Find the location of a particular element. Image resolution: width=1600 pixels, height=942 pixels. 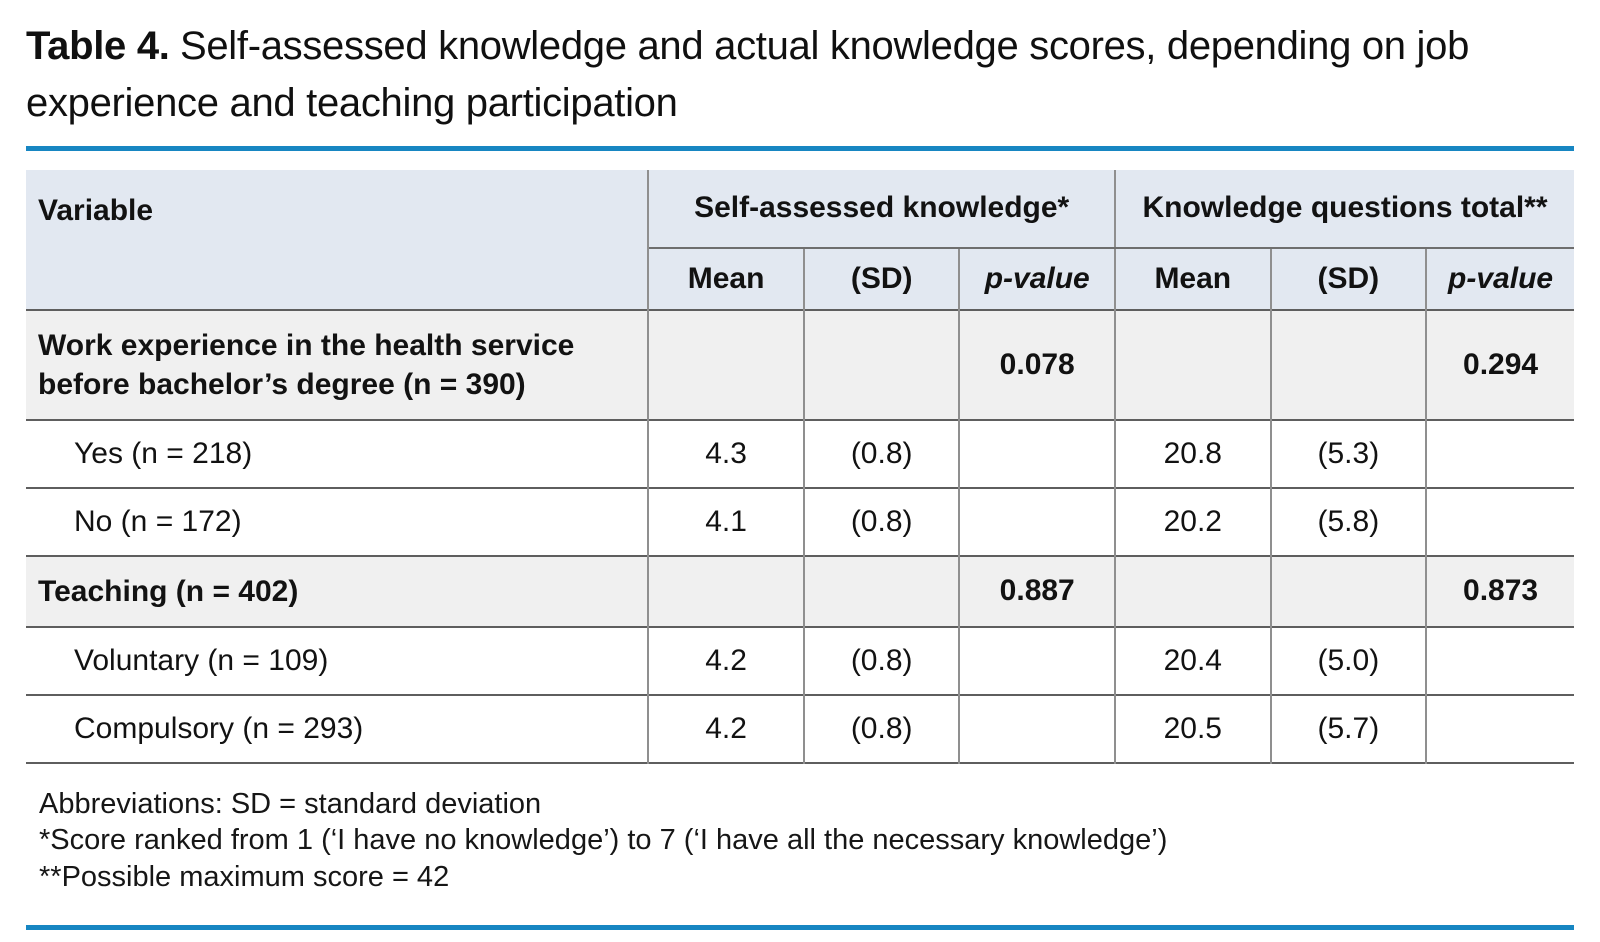

table-row-yes: Yes (n = 218) 4.3 (0.8) 20.8 (5.3) is located at coordinates (800, 453).